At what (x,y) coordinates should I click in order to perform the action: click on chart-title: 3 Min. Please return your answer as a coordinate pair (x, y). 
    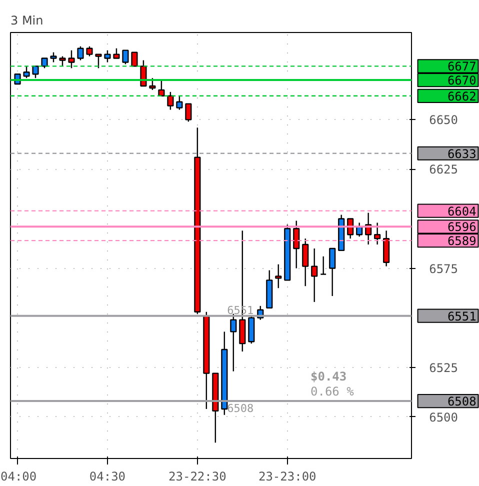
    Looking at the image, I should click on (27, 21).